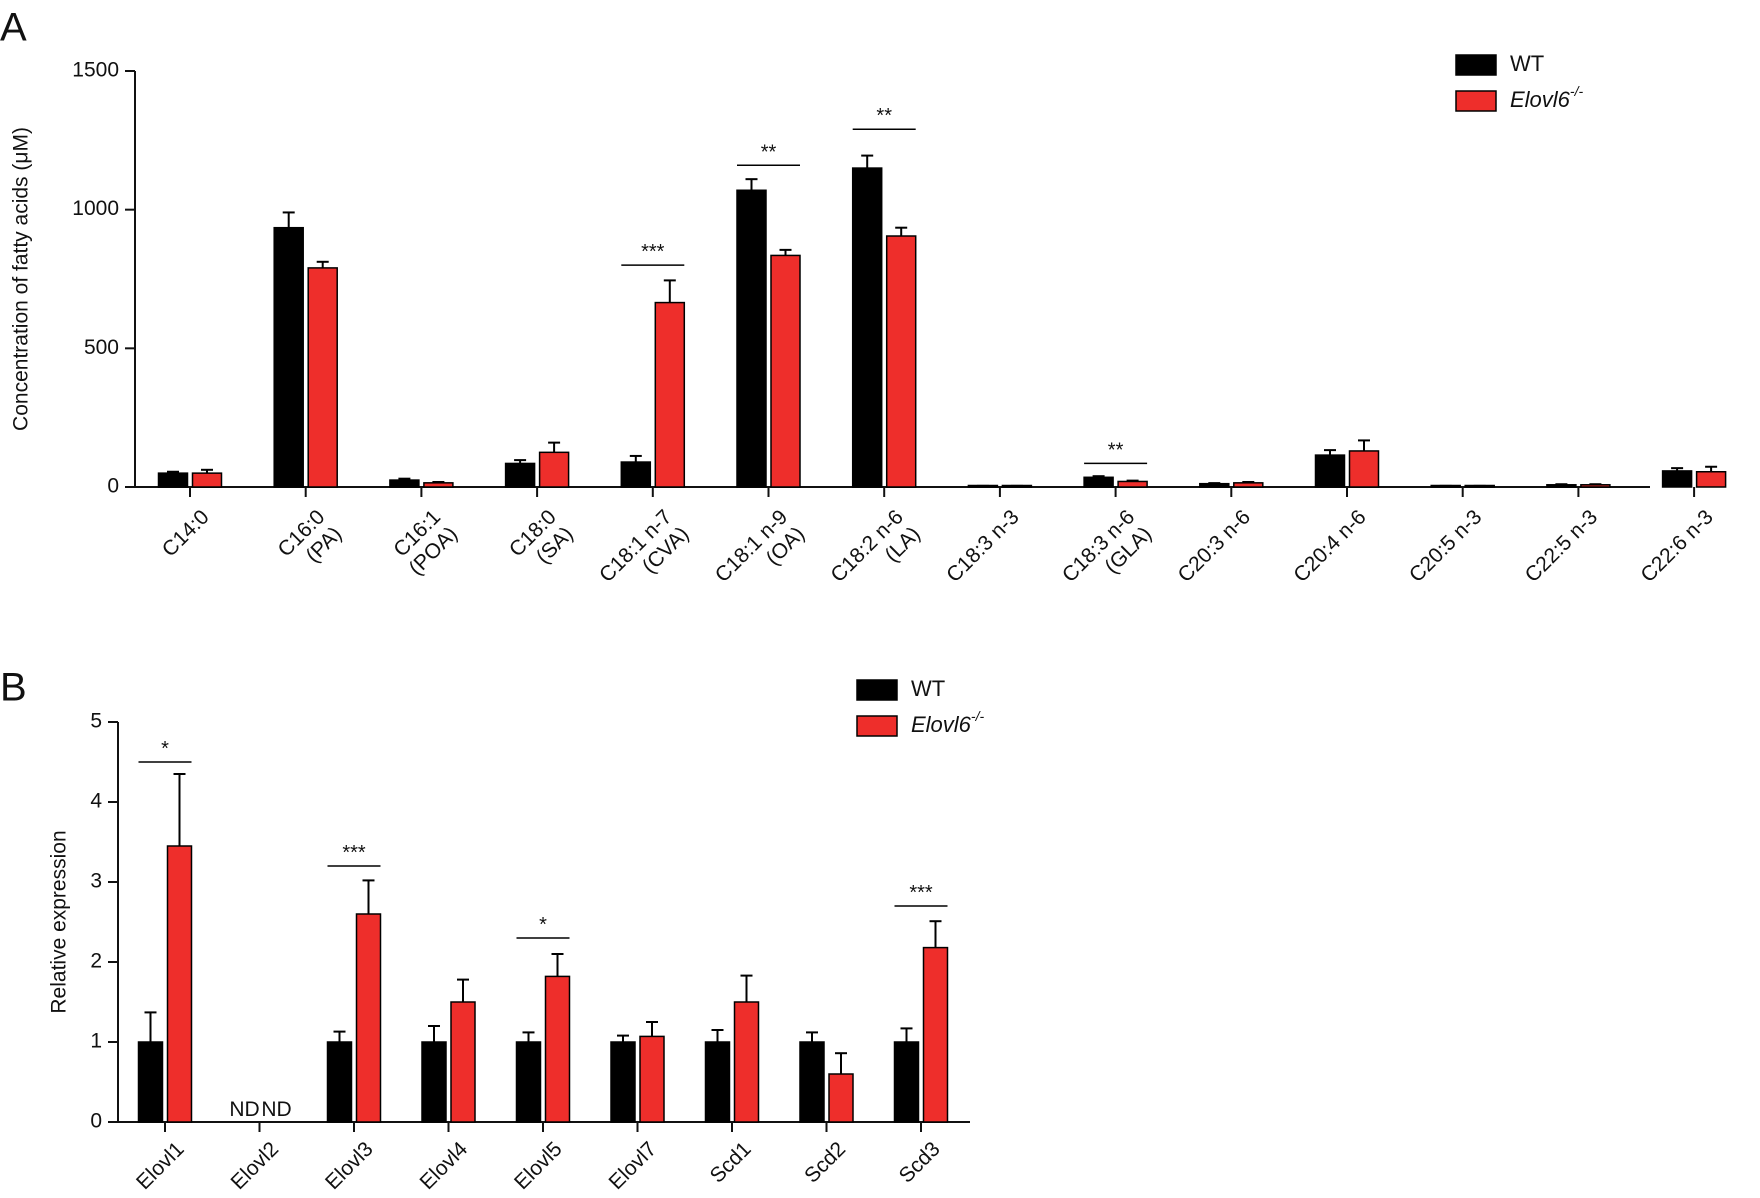 Image resolution: width=1760 pixels, height=1198 pixels. What do you see at coordinates (982, 545) in the screenshot?
I see `x-tick-label: C18:3 n-3` at bounding box center [982, 545].